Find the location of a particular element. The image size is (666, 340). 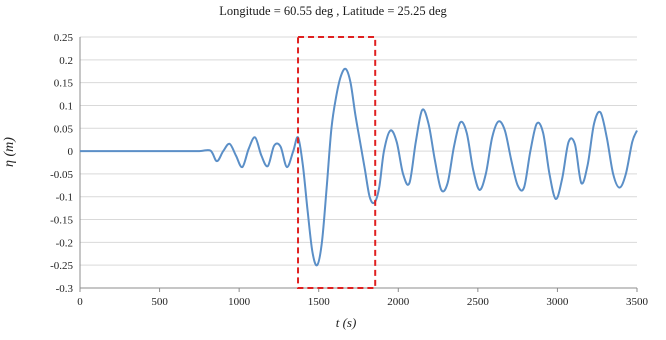

y-tick-label: 0 is located at coordinates (71, 152).